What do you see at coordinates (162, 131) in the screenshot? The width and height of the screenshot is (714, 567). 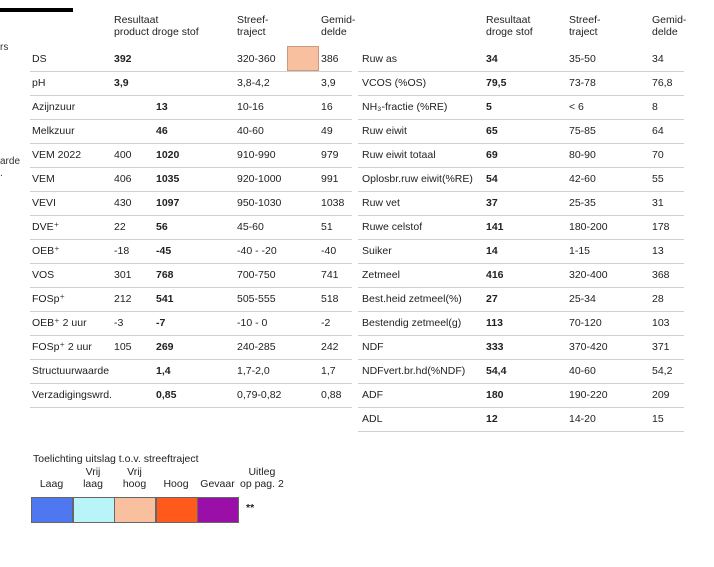 I see `drystof-value: 46` at bounding box center [162, 131].